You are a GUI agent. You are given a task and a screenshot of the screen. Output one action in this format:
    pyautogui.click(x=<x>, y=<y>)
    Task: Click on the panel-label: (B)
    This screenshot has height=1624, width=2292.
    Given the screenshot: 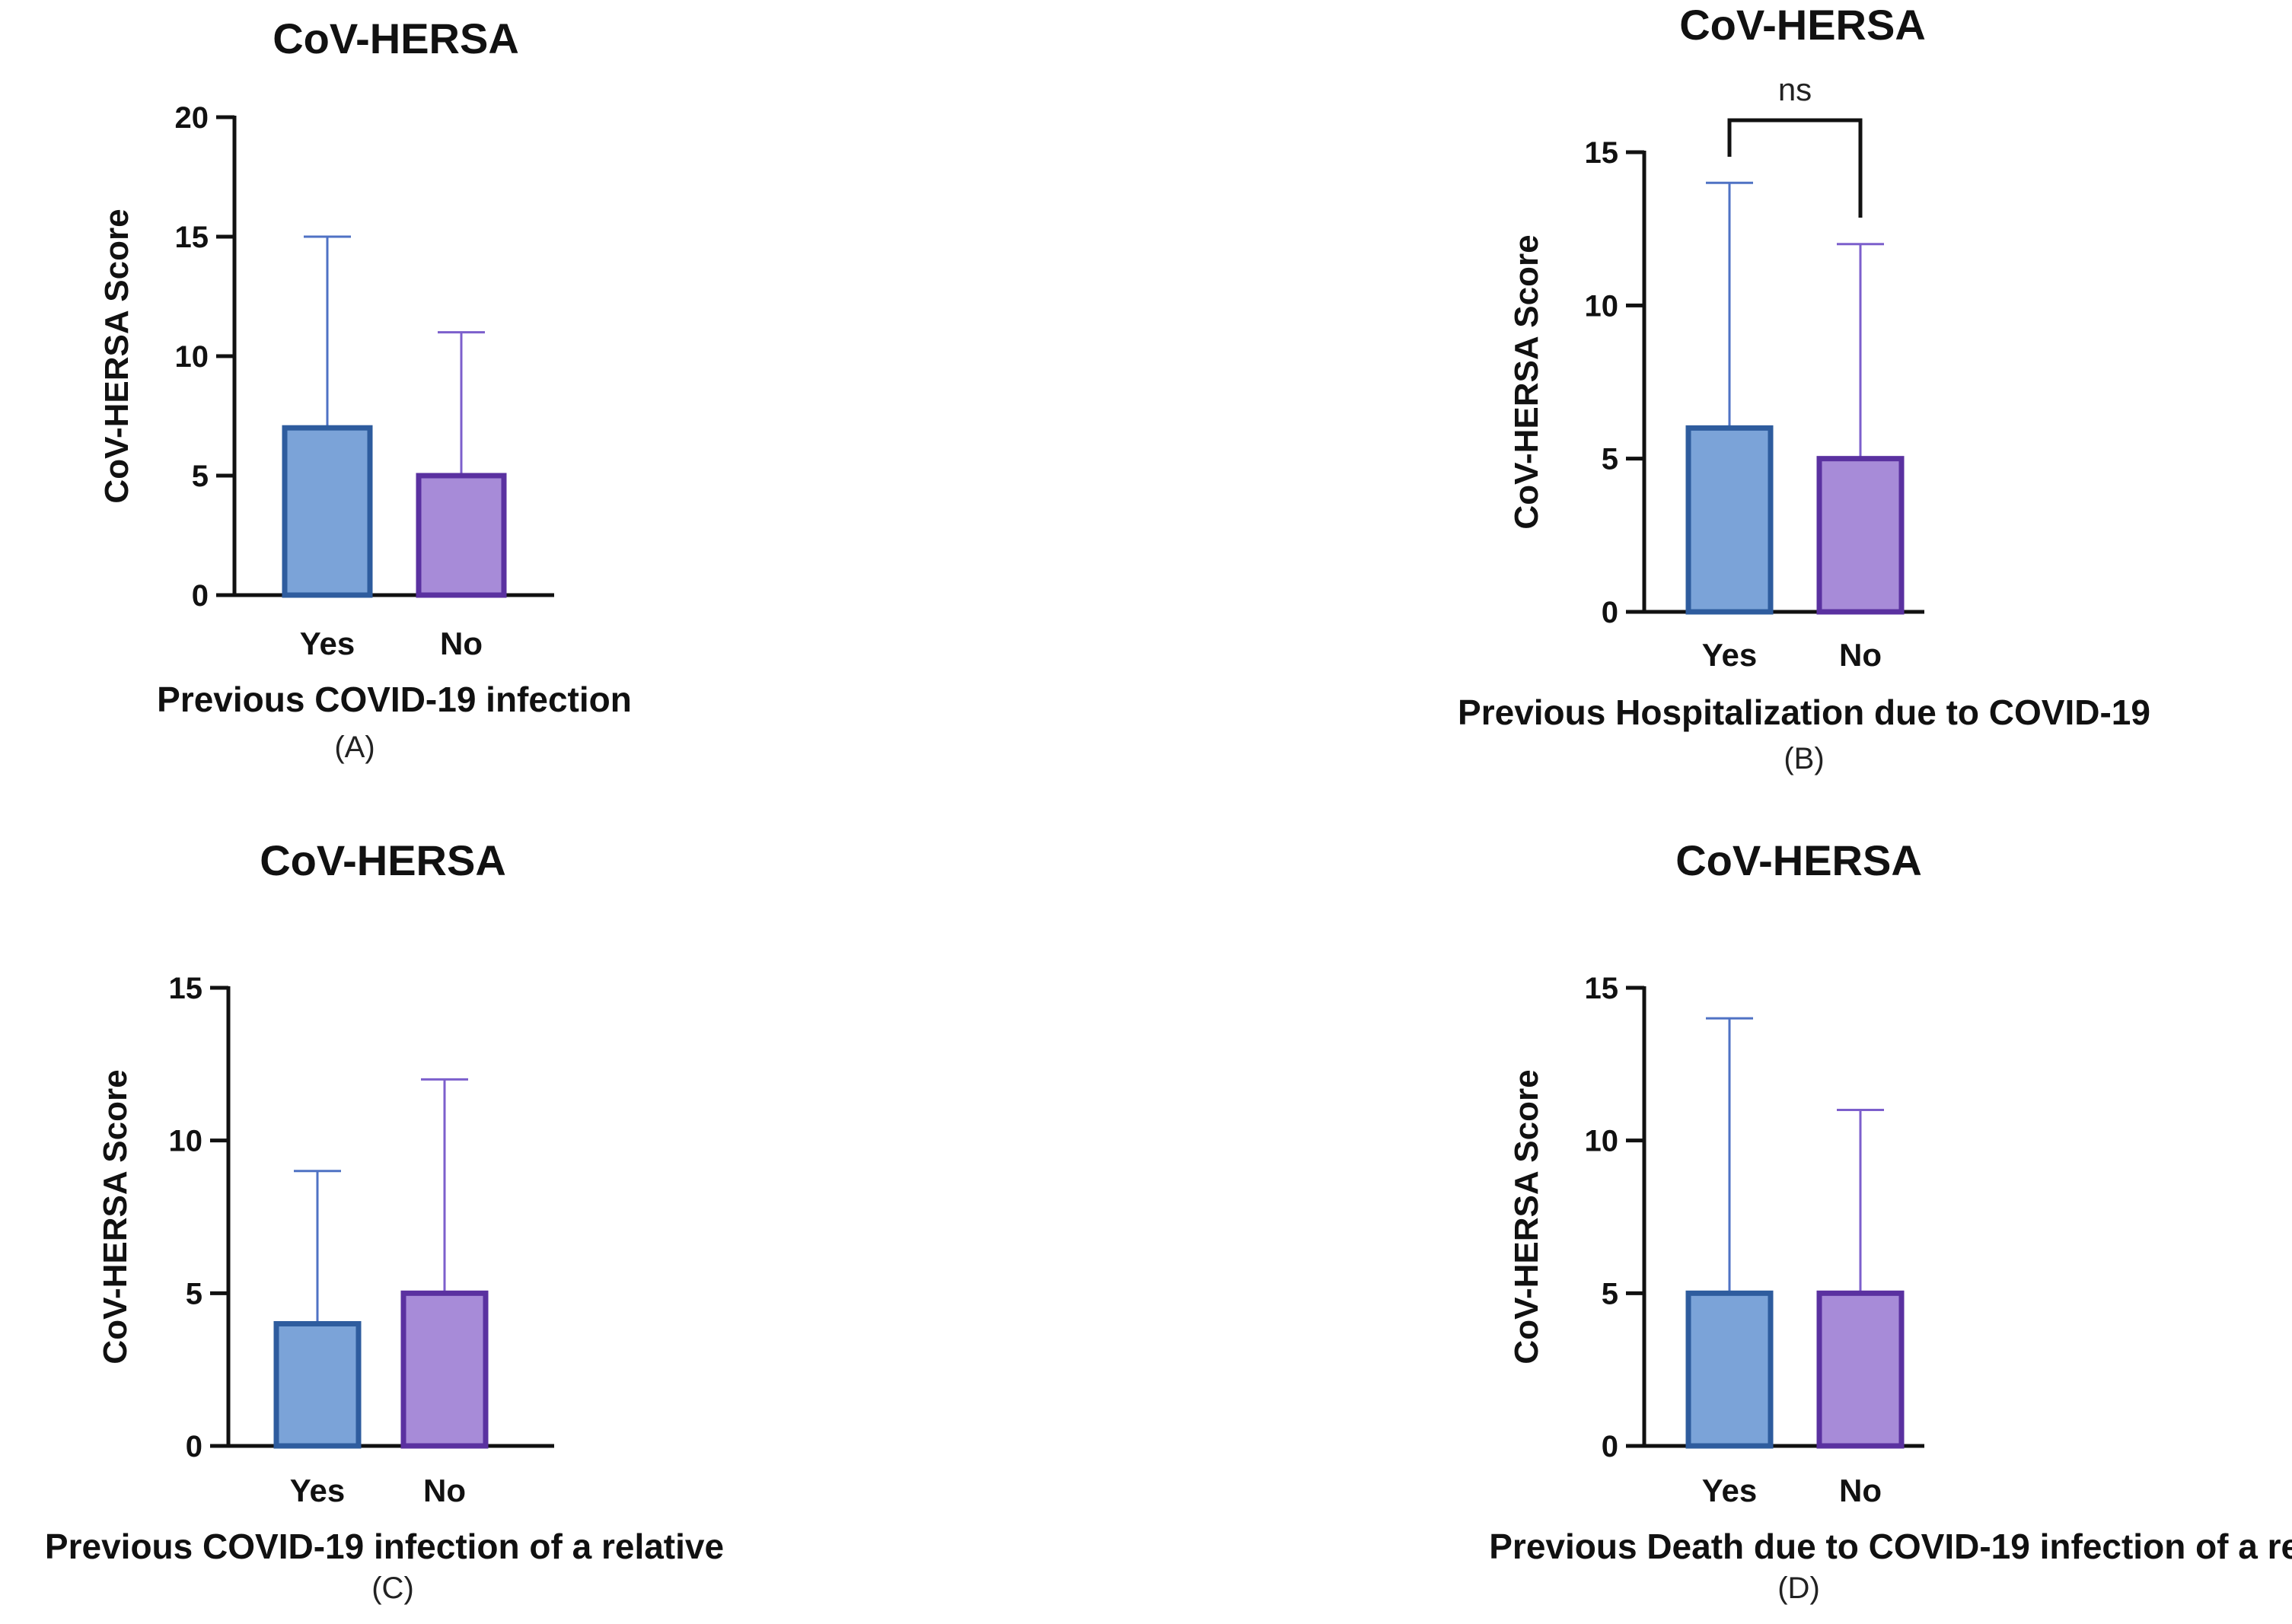 What is the action you would take?
    pyautogui.click(x=1804, y=758)
    